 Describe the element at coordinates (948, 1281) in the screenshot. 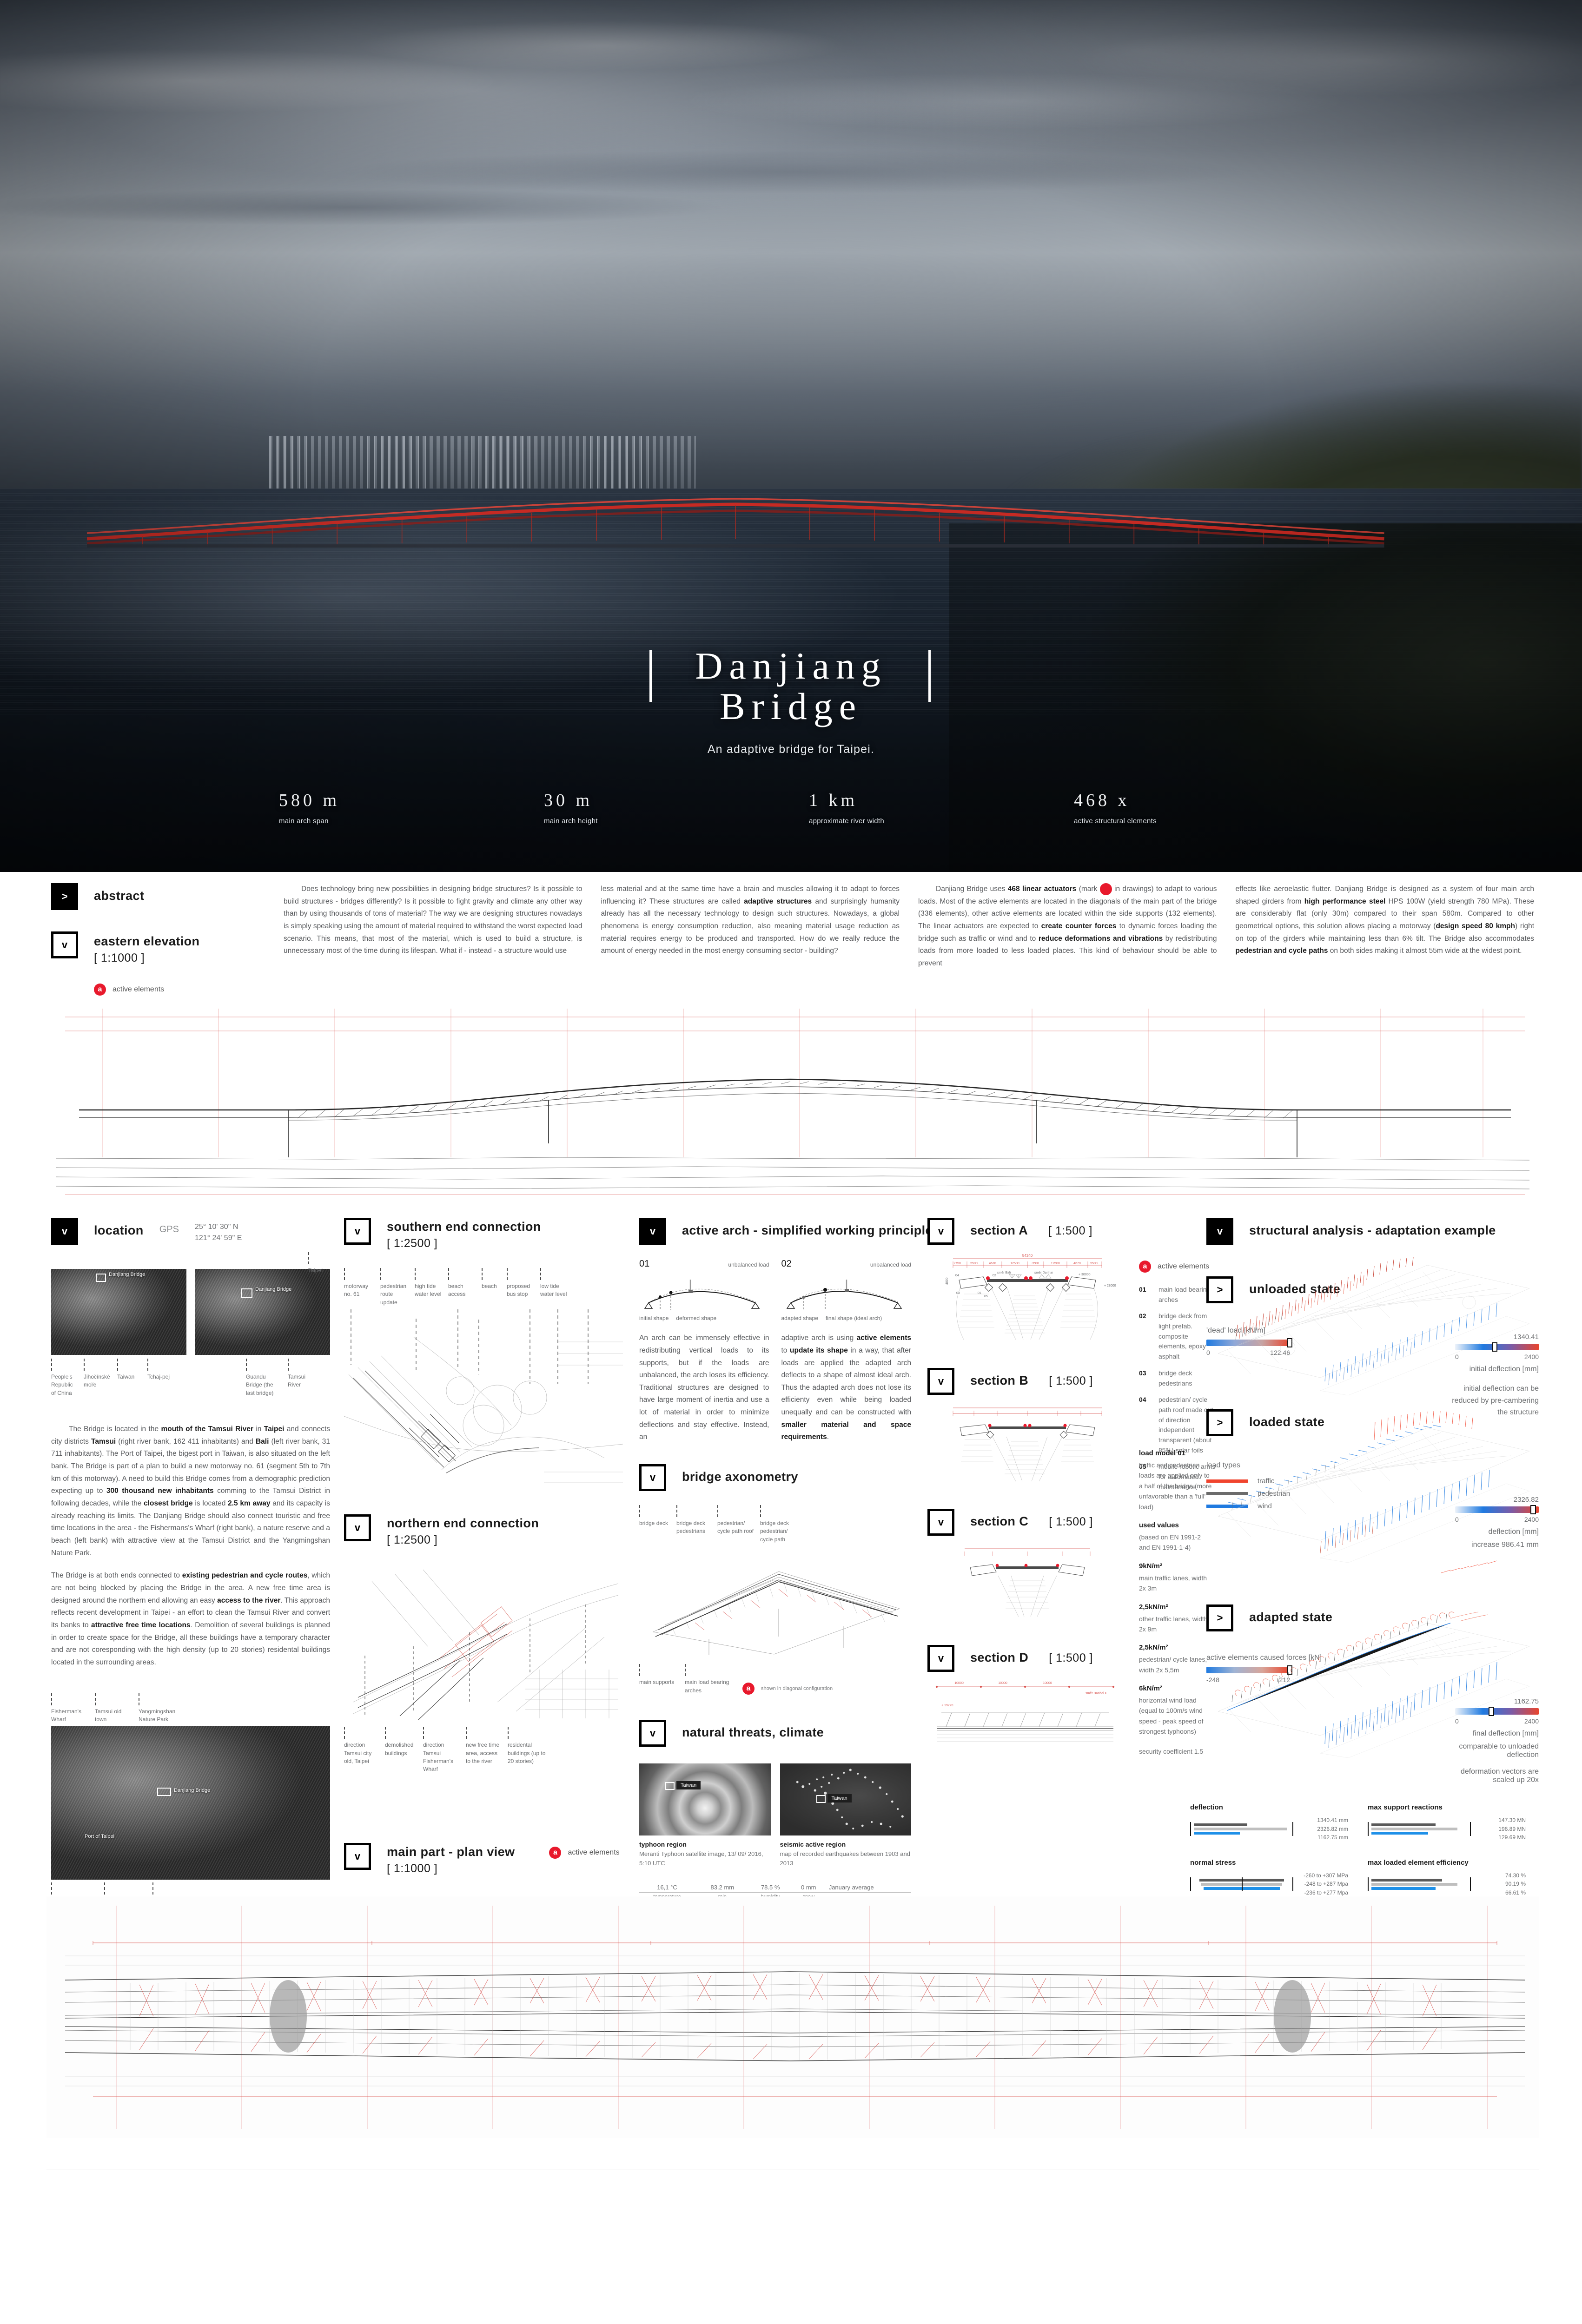

I see `svg-text: 4800` at that location.